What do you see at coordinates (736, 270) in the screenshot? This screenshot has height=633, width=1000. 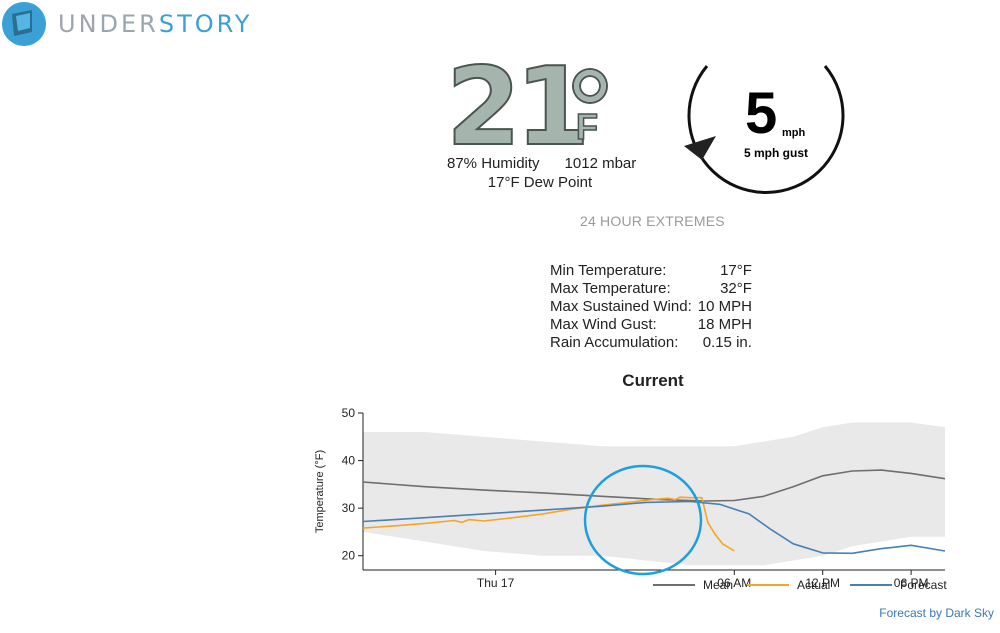 I see `extremes-value: 17°F` at bounding box center [736, 270].